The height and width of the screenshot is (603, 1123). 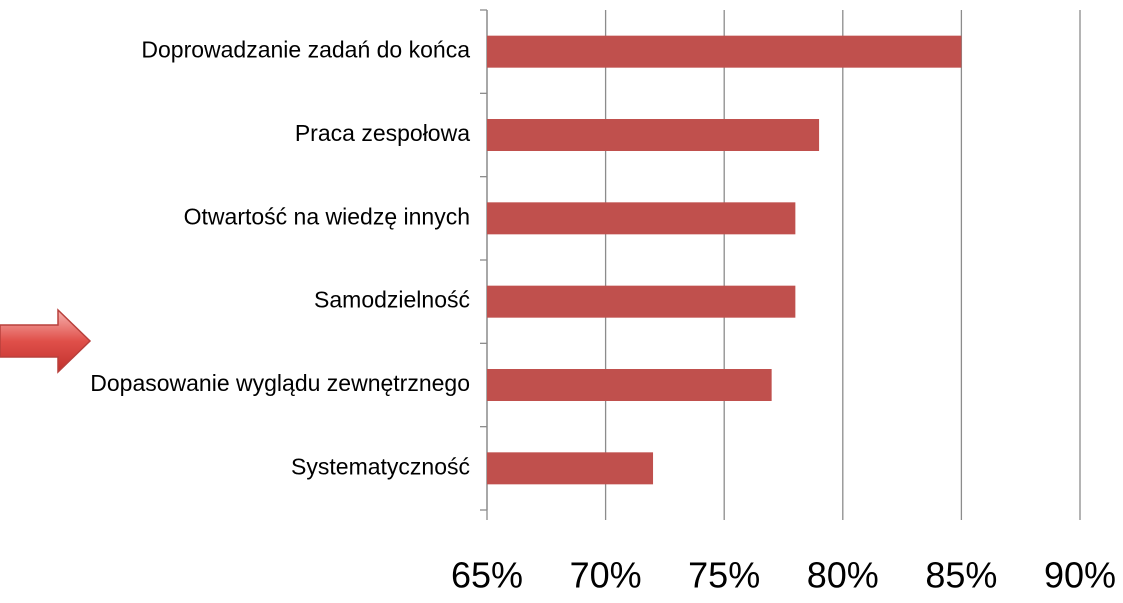 I want to click on y-tick-label: Samodzielność, so click(x=392, y=300).